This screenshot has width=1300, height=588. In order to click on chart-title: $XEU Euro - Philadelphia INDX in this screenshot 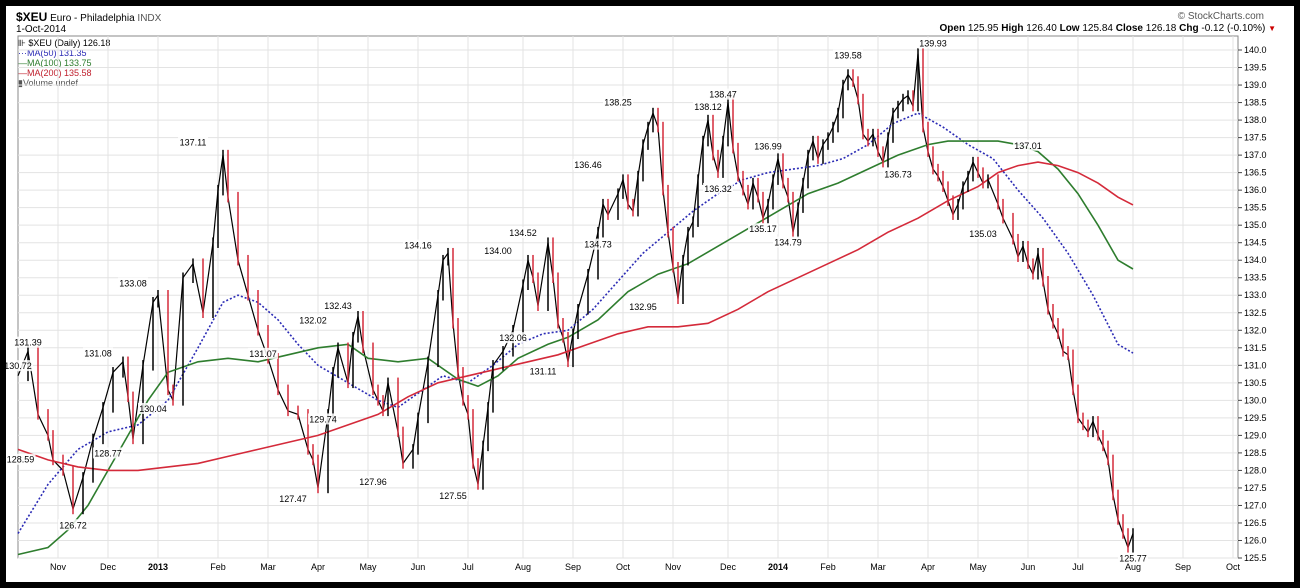, I will do `click(88, 17)`.